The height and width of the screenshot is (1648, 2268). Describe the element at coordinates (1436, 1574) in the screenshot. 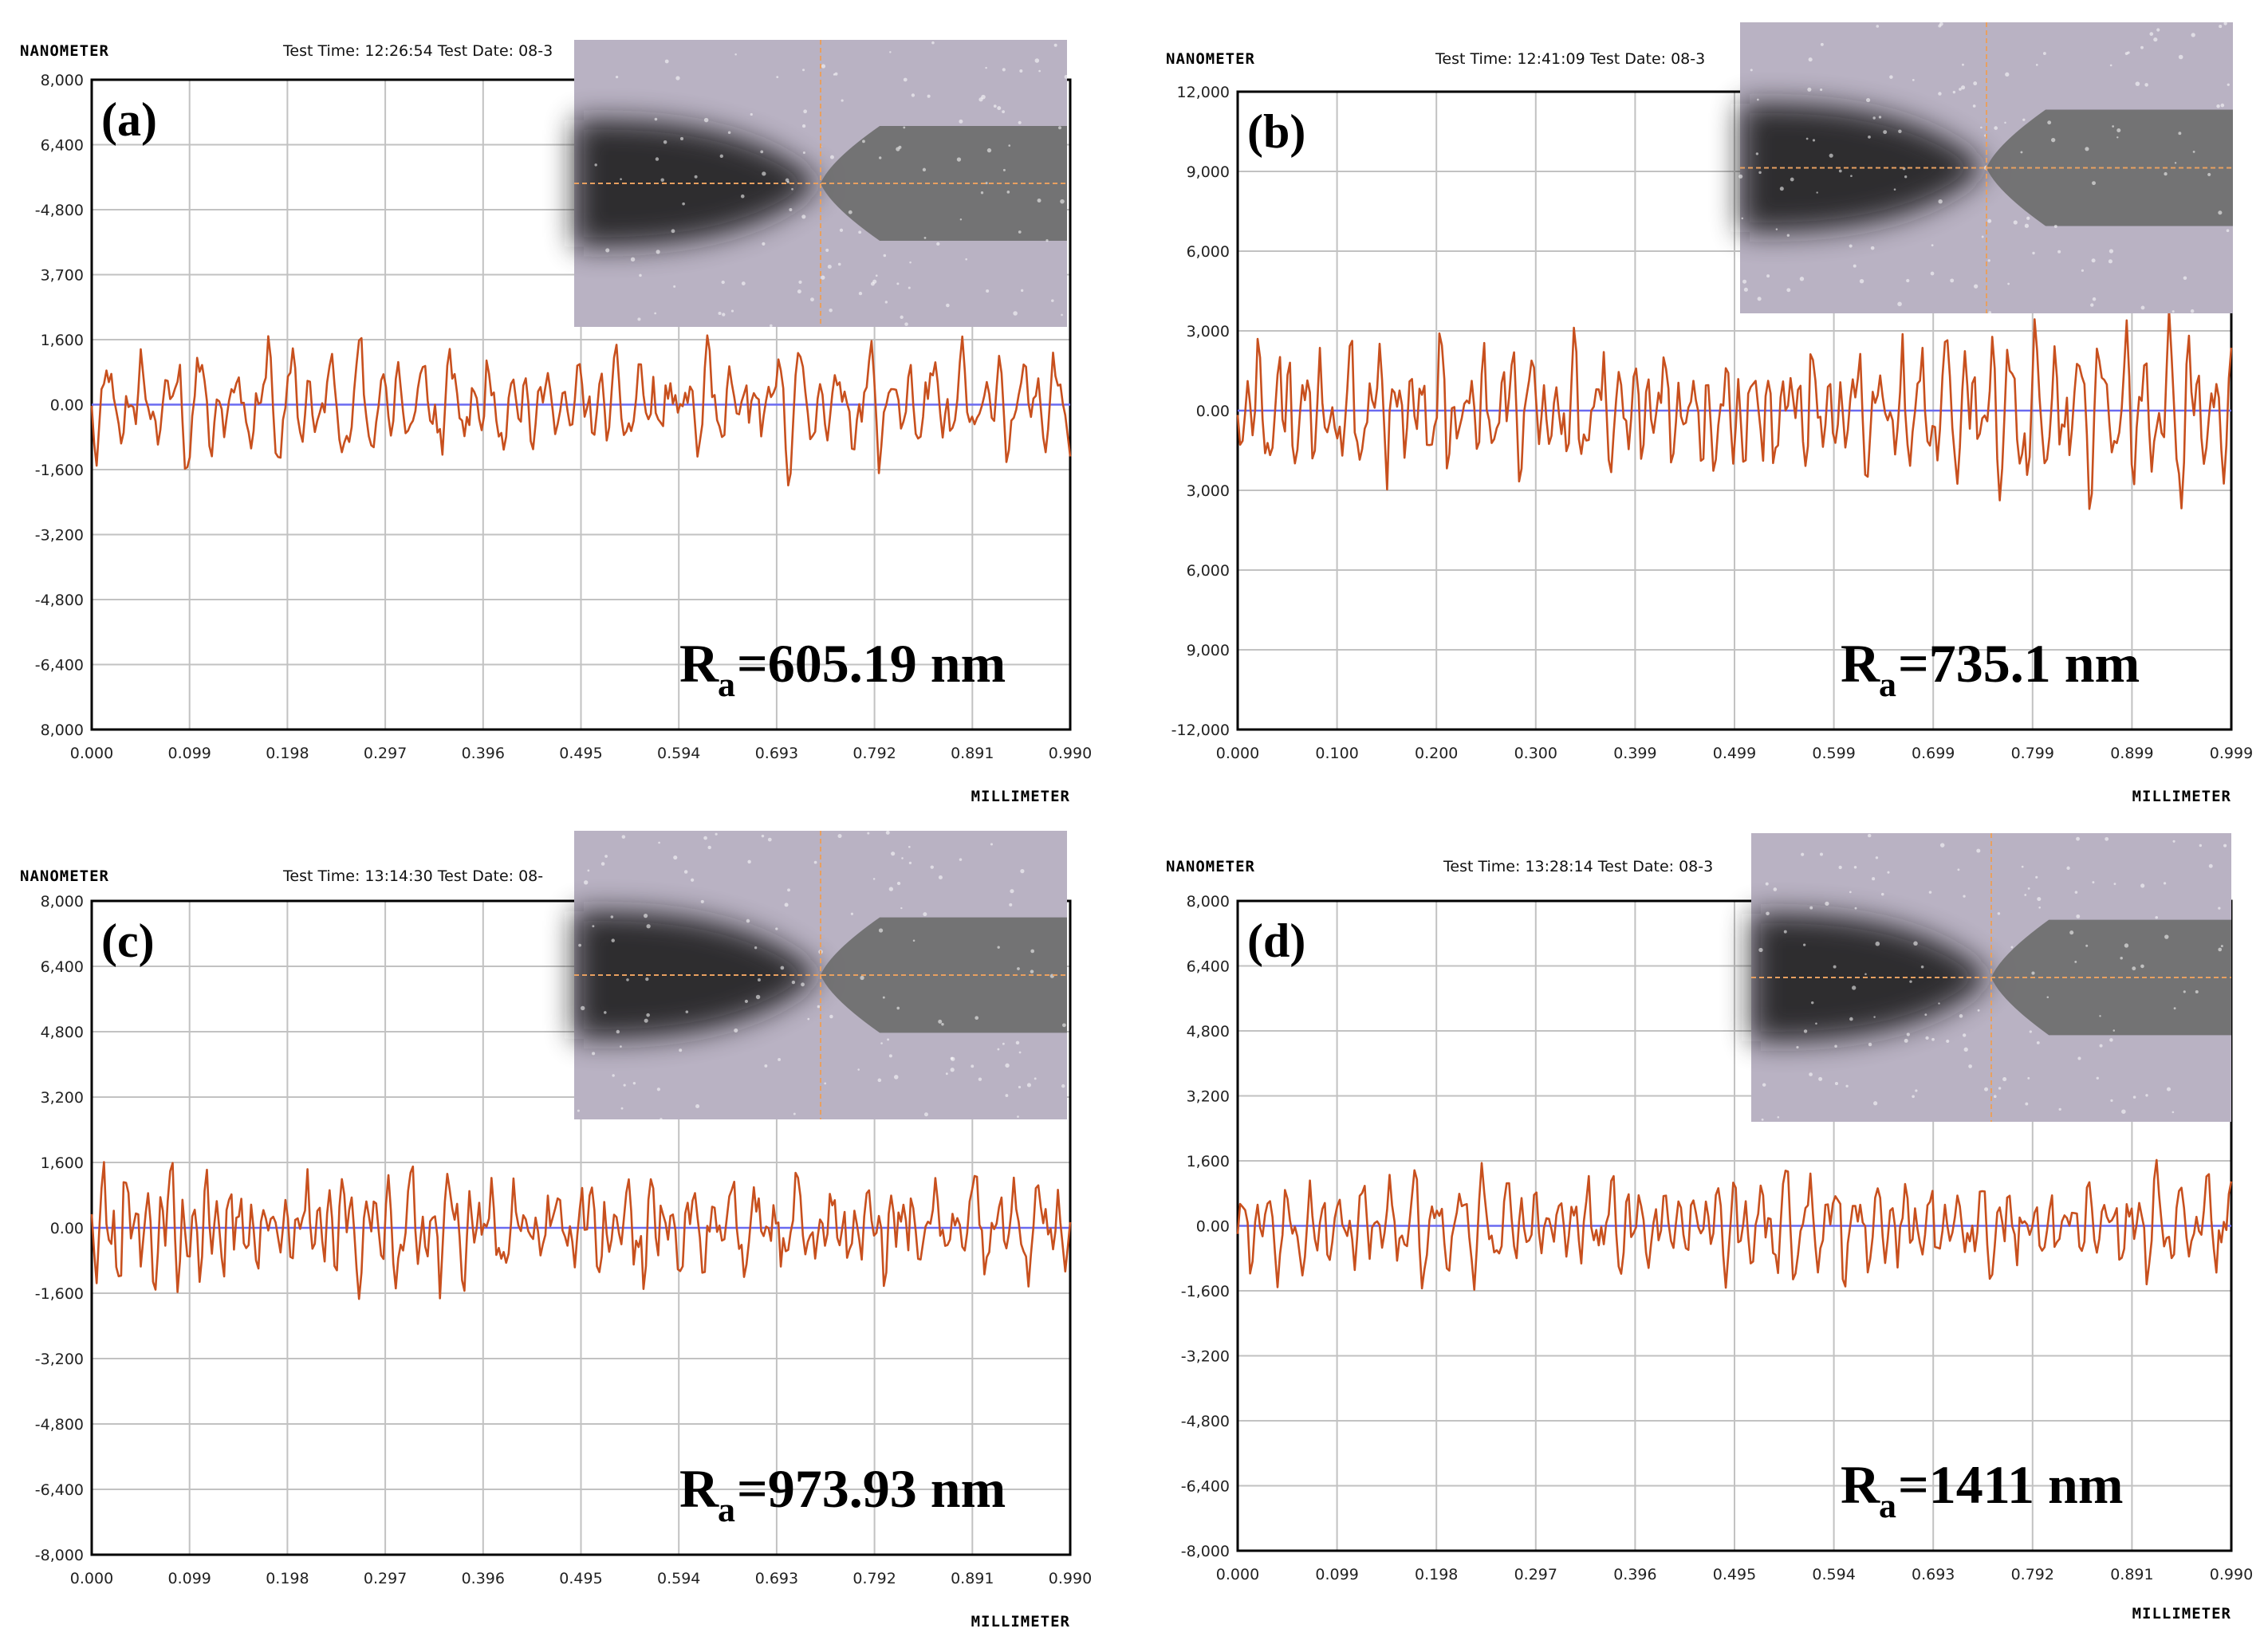

I see `x-tick-label: 0.198` at that location.